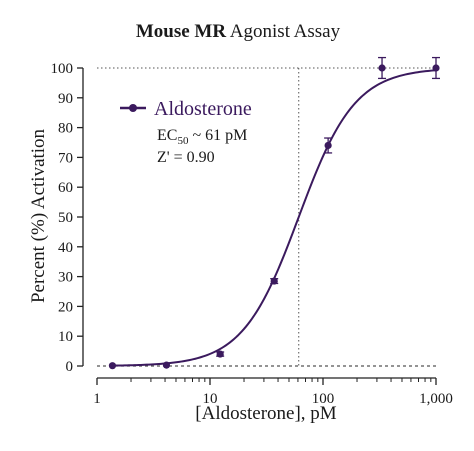 Image resolution: width=474 pixels, height=451 pixels. I want to click on x-tick-label: 1,000, so click(436, 399).